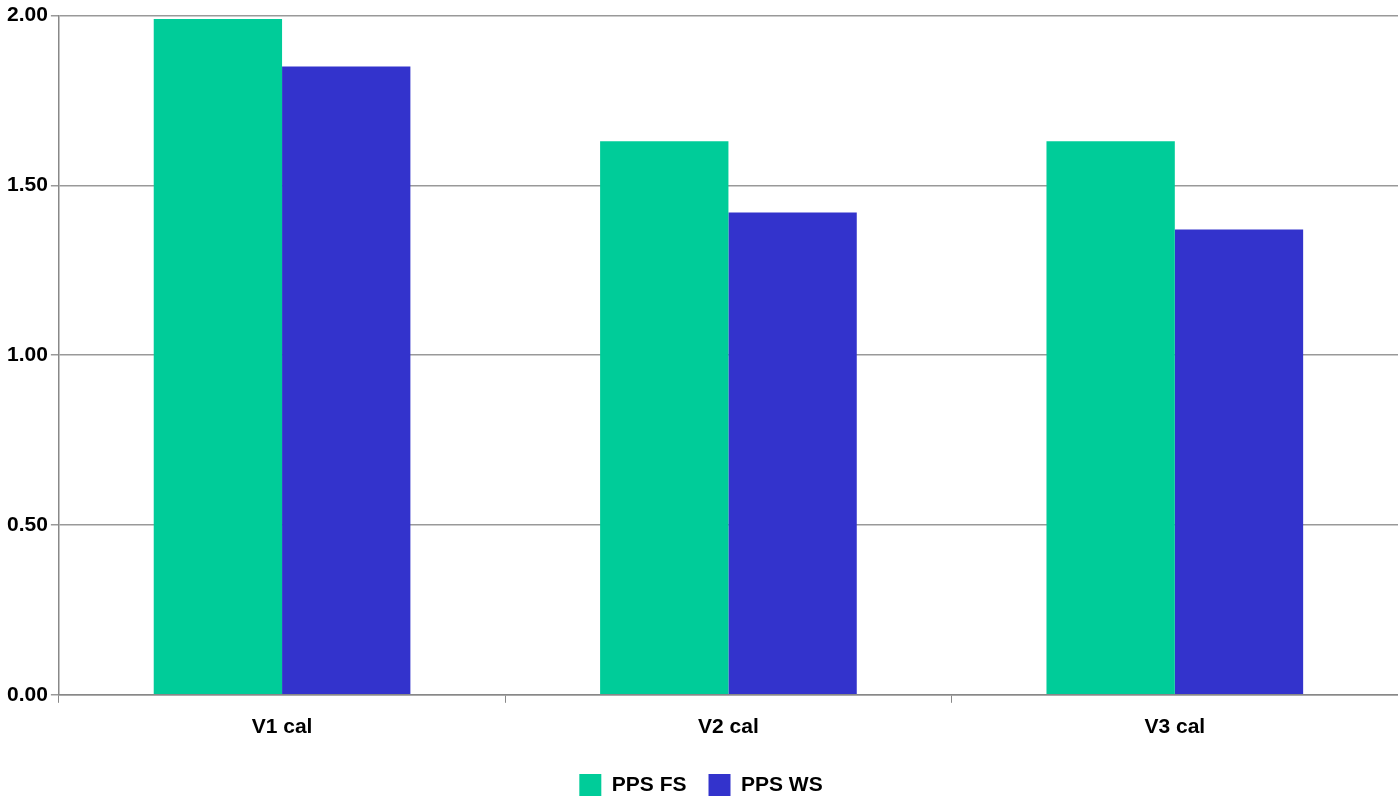 The height and width of the screenshot is (806, 1398). Describe the element at coordinates (27, 184) in the screenshot. I see `y-tick-label: 1.50` at that location.